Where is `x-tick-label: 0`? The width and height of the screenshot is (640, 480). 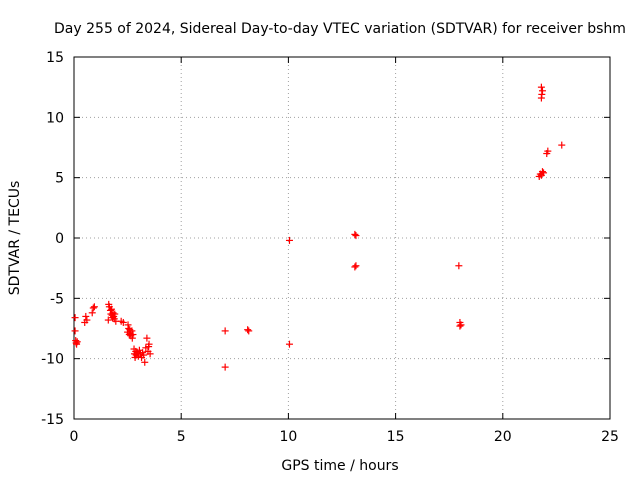 x-tick-label: 0 is located at coordinates (74, 437).